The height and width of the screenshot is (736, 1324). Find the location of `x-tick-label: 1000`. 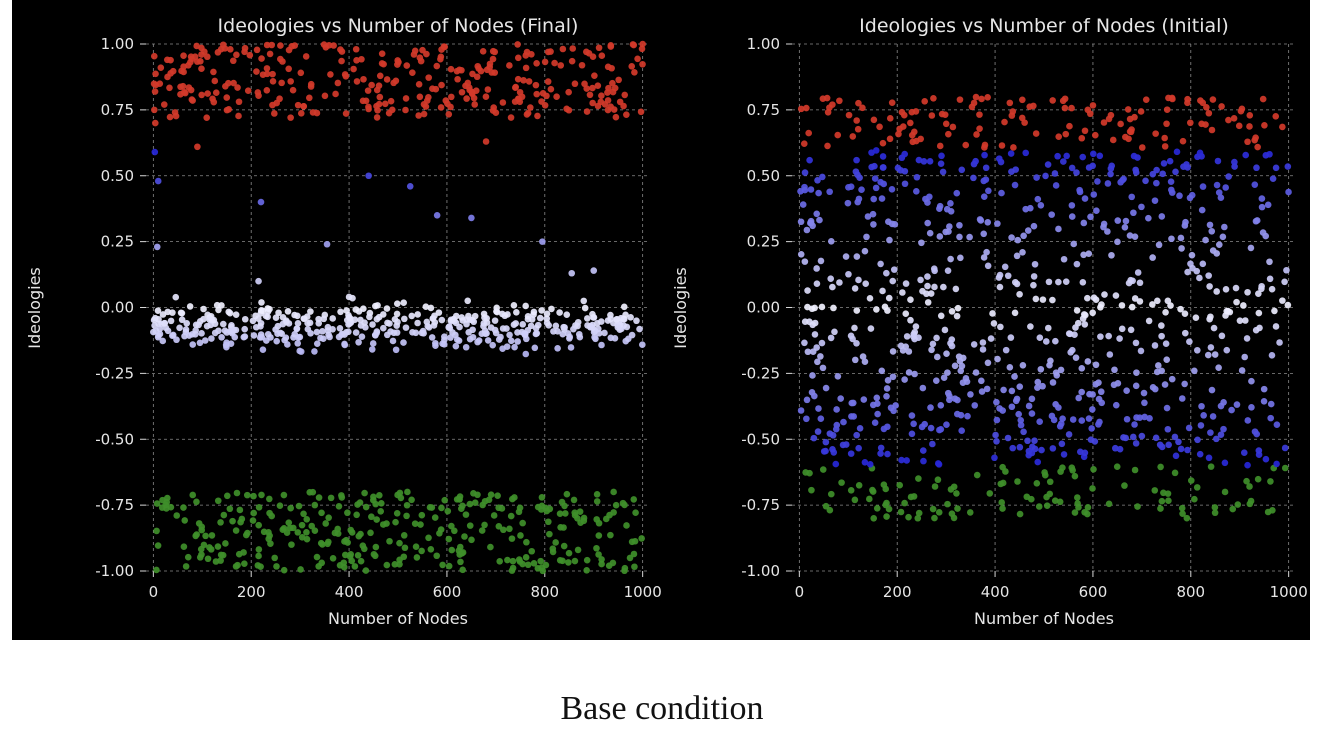

x-tick-label: 1000 is located at coordinates (1289, 592).